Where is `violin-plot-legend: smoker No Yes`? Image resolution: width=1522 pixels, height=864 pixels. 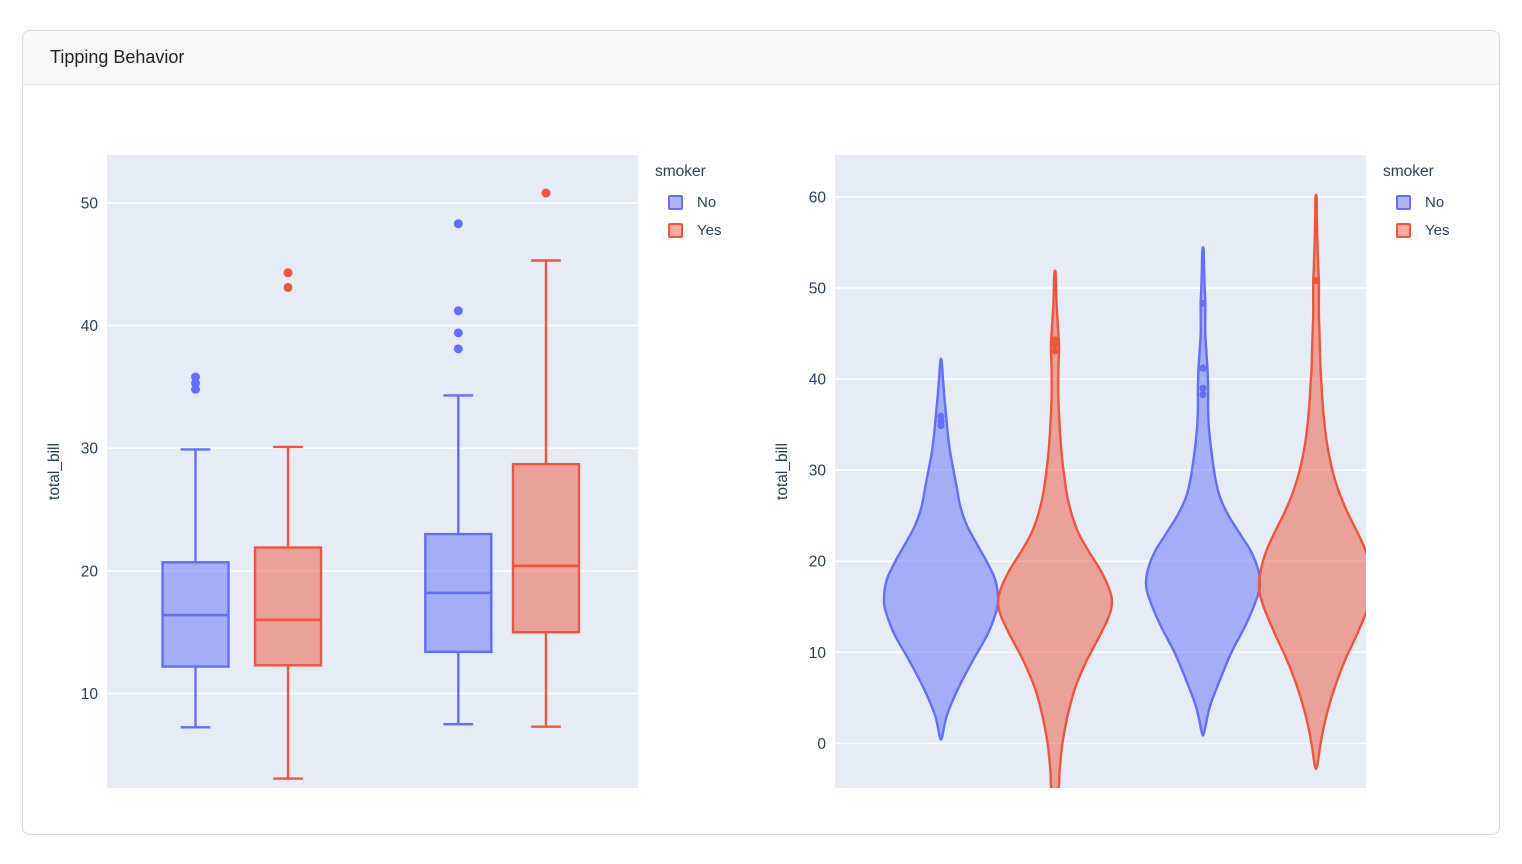 violin-plot-legend: smoker No Yes is located at coordinates (1416, 203).